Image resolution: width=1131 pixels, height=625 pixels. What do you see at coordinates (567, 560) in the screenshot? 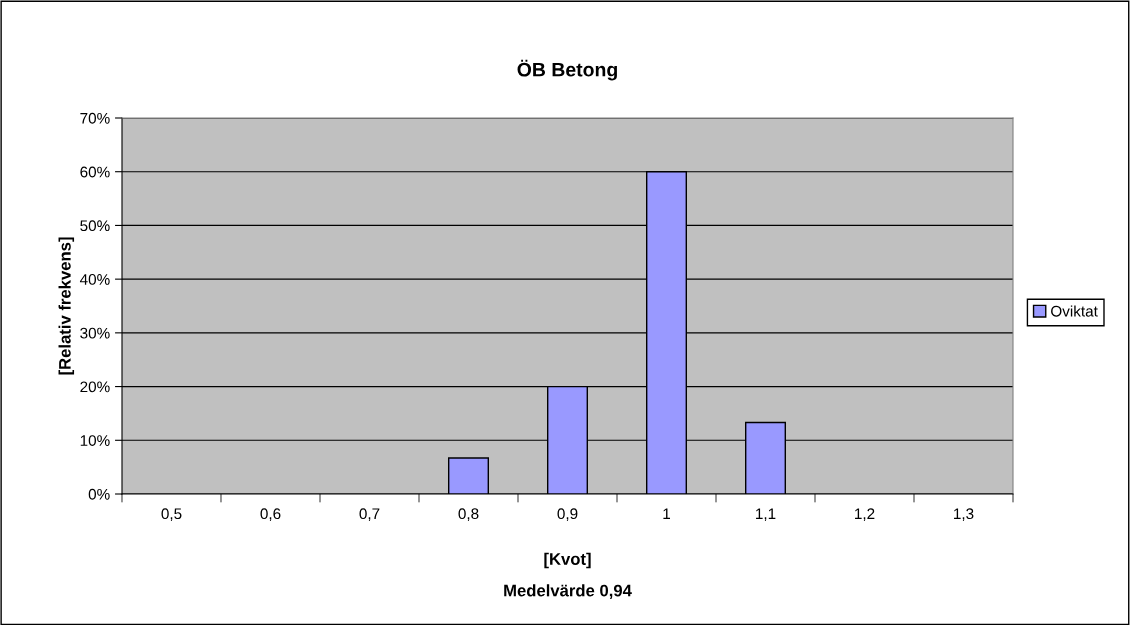
I see `x-axis-title: [Kvot]` at bounding box center [567, 560].